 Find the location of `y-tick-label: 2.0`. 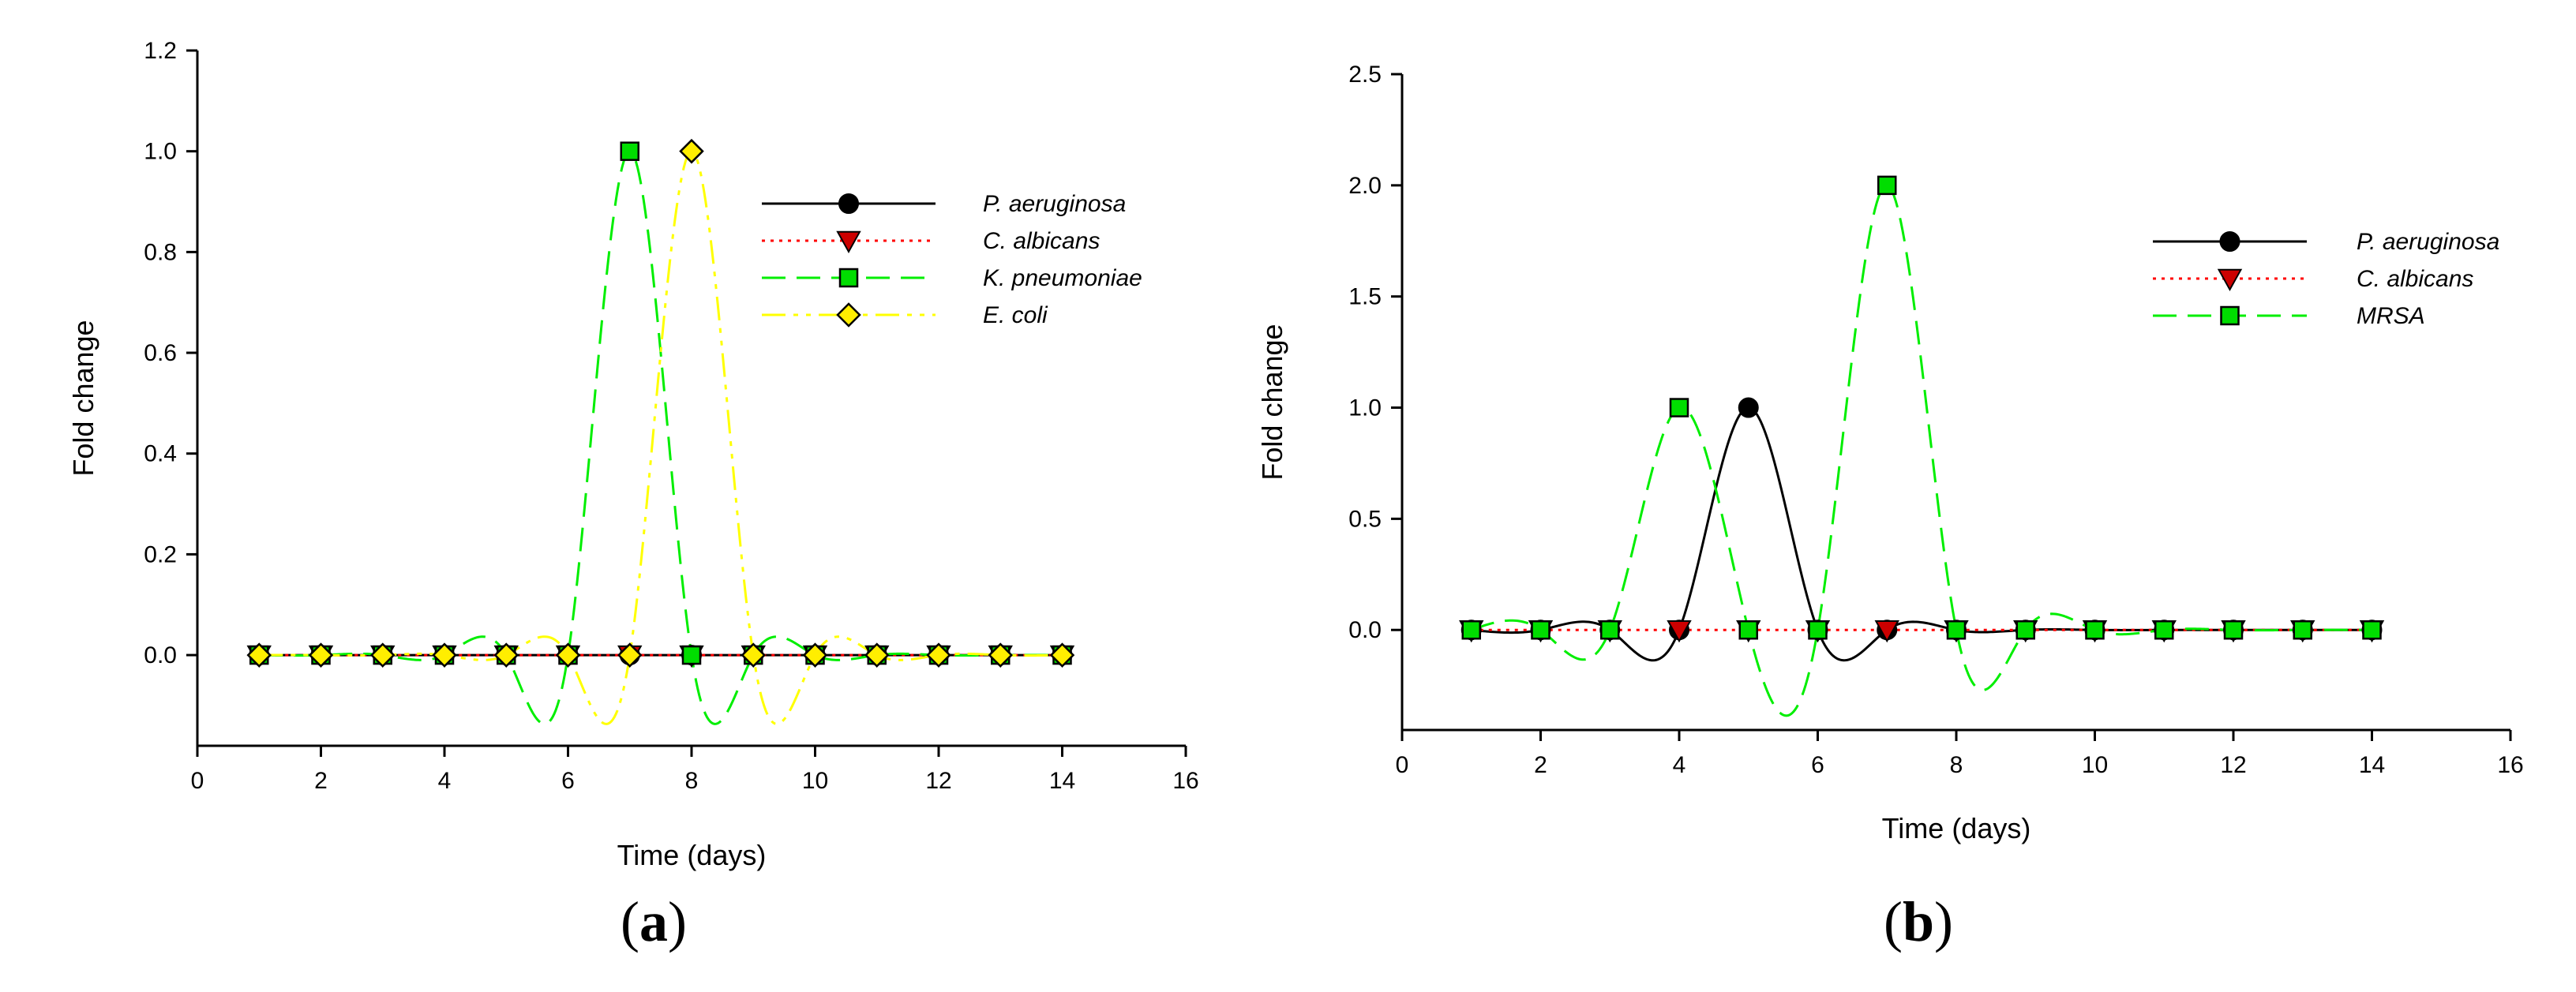

y-tick-label: 2.0 is located at coordinates (1365, 186).